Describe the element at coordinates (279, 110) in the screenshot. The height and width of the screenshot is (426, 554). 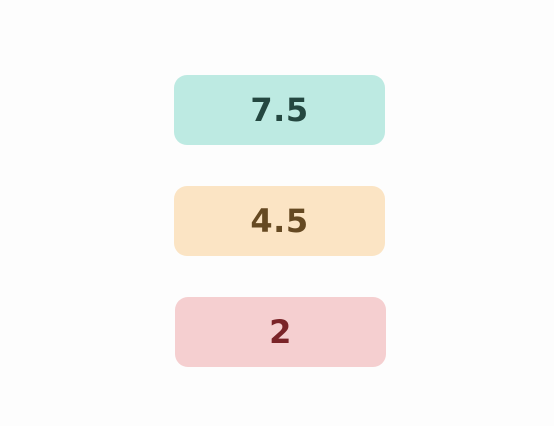
I see `value-tile-7-5: 7.5` at that location.